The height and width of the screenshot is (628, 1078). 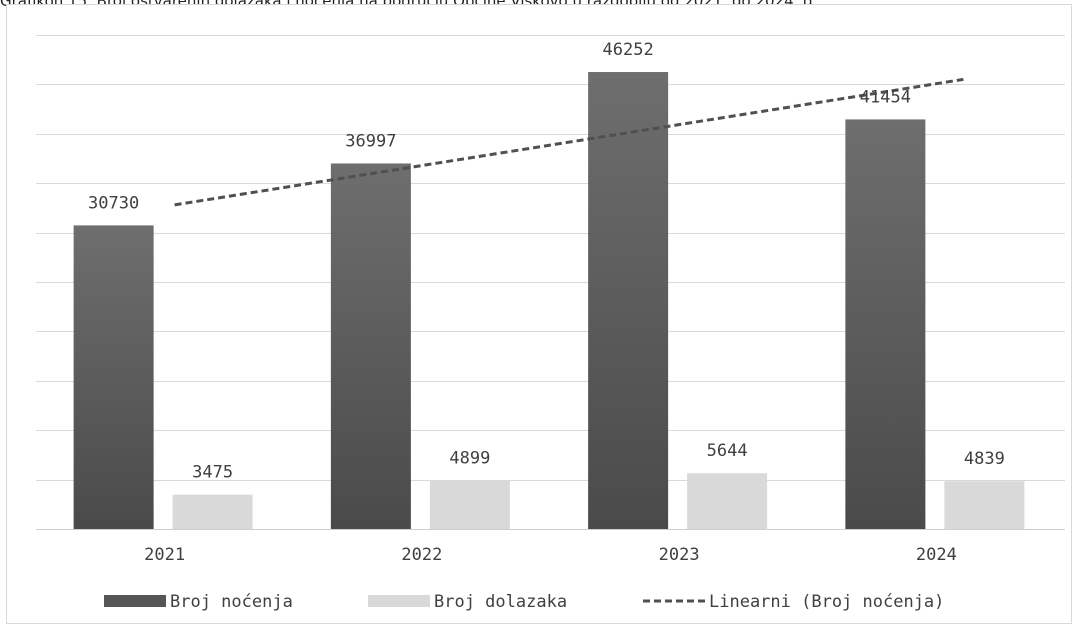 I want to click on x-axis-ticks: 2021 2022 2023 2024, so click(x=550, y=555).